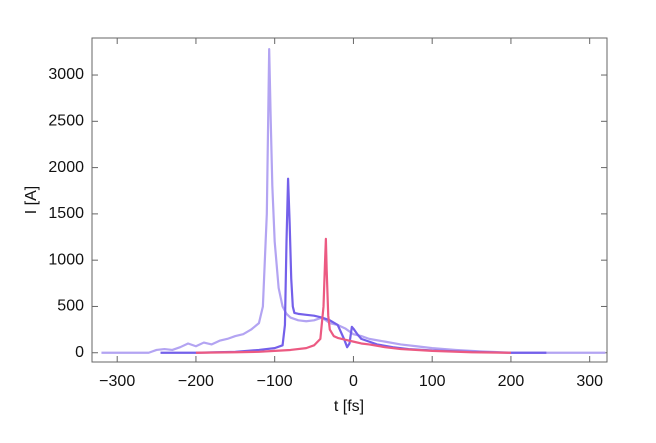 The image size is (656, 443). Describe the element at coordinates (70, 306) in the screenshot. I see `y-tick-label: 500` at that location.